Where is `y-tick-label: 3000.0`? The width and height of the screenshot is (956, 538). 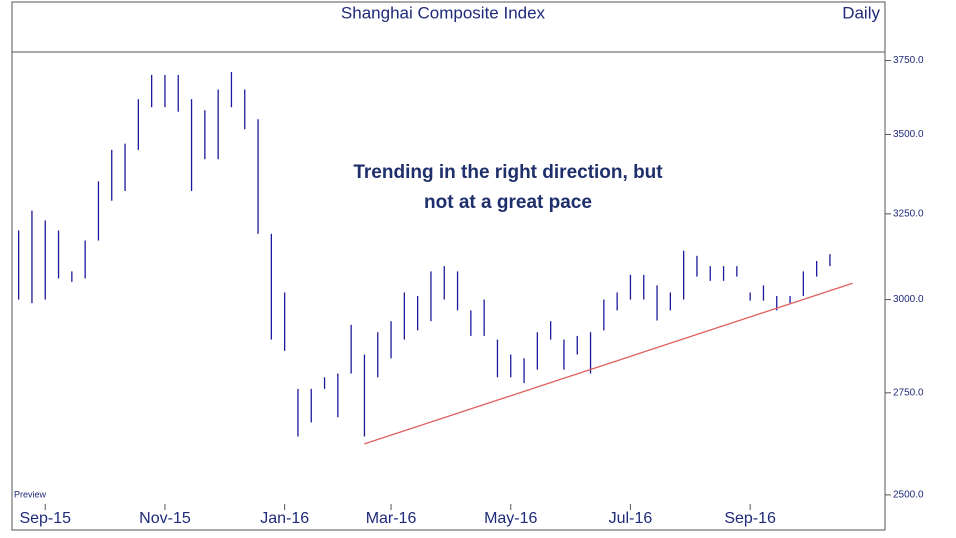
y-tick-label: 3000.0 is located at coordinates (908, 299).